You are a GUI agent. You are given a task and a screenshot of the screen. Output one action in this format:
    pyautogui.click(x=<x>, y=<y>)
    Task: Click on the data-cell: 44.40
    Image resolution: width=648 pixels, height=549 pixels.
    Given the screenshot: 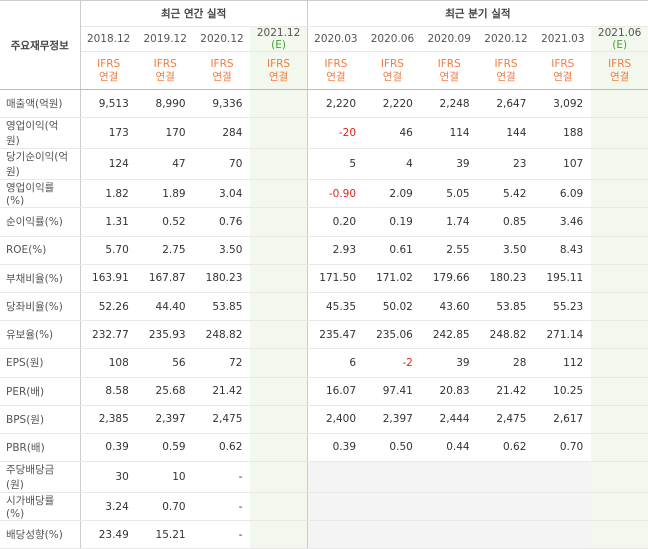 What is the action you would take?
    pyautogui.click(x=165, y=307)
    